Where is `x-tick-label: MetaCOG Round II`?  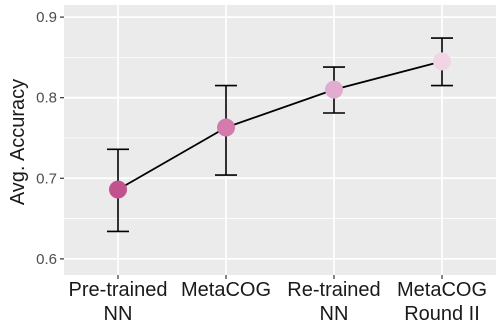 x-tick-label: MetaCOG Round II is located at coordinates (442, 302).